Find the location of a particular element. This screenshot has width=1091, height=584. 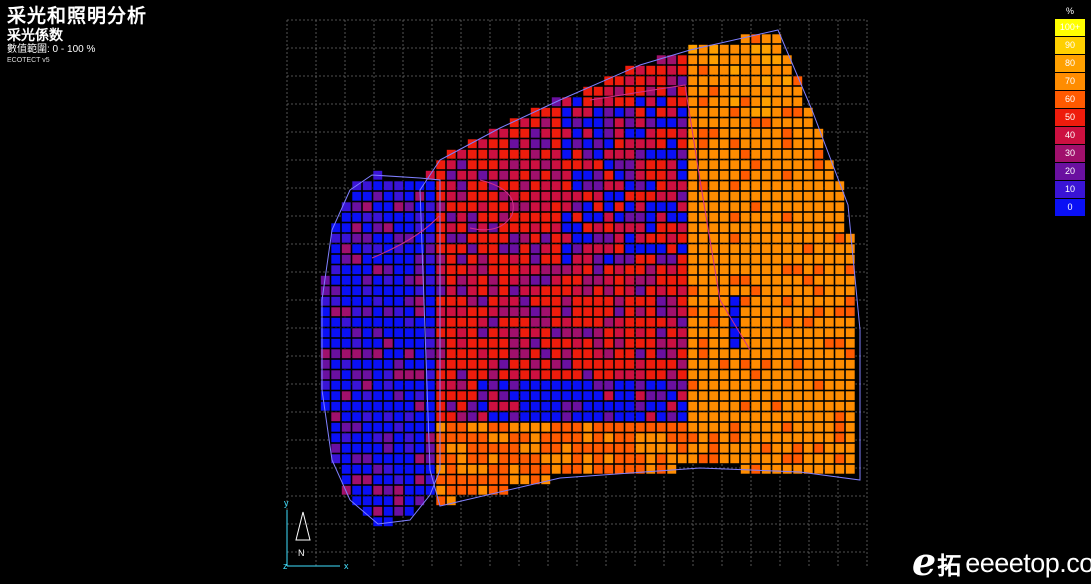

north-arrow-icon is located at coordinates (303, 526).